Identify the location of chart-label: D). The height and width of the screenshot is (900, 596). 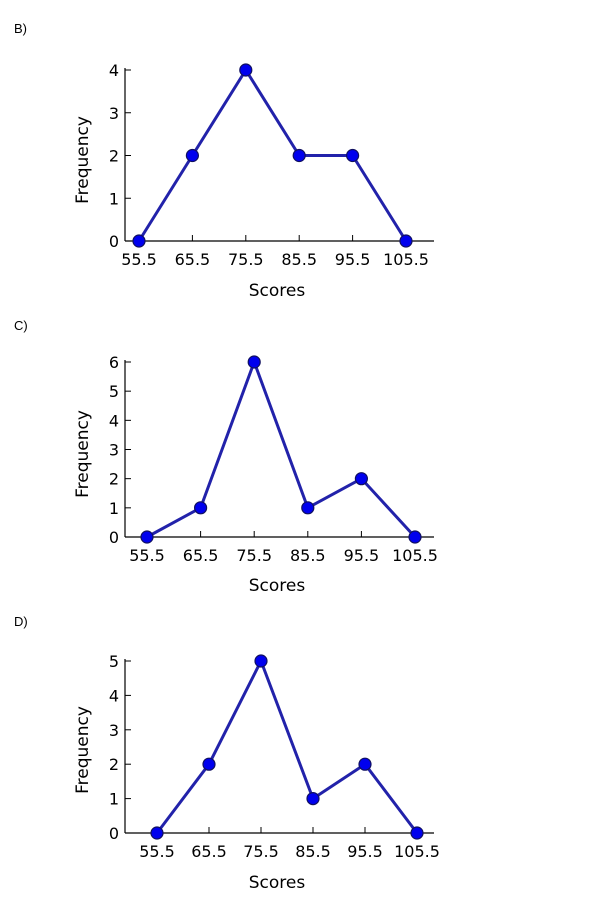
(21, 621).